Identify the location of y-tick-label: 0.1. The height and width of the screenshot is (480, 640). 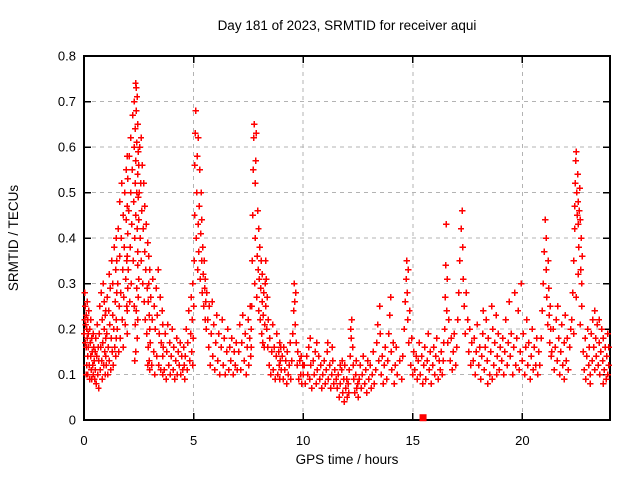
(67, 374).